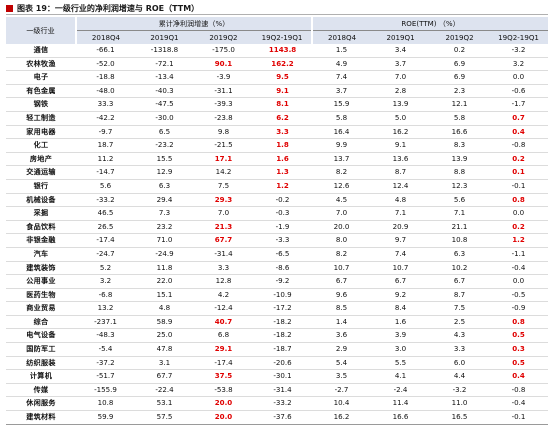 The width and height of the screenshot is (554, 440). Describe the element at coordinates (342, 336) in the screenshot. I see `roe-cell: 3.6` at that location.